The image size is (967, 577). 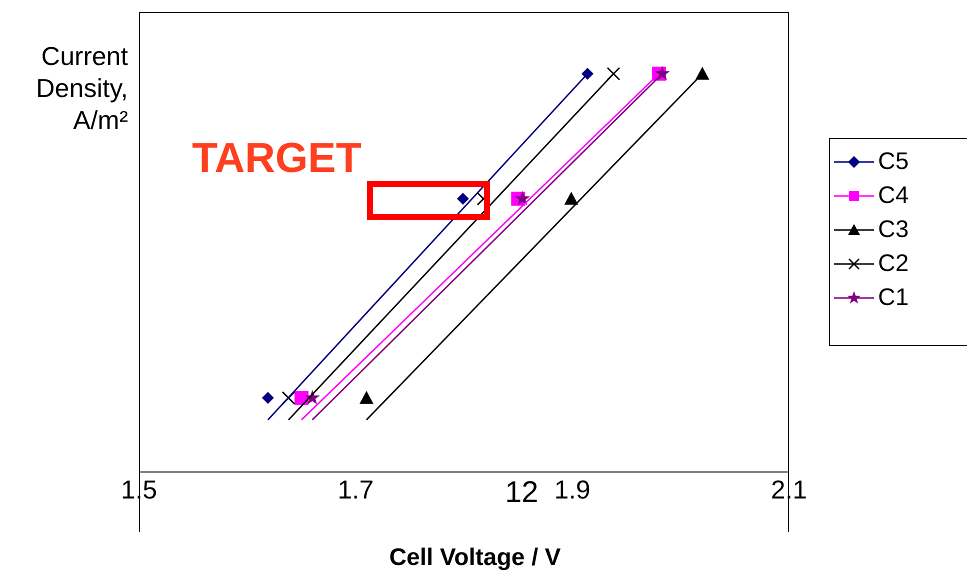 I want to click on text: 12, so click(x=521, y=493).